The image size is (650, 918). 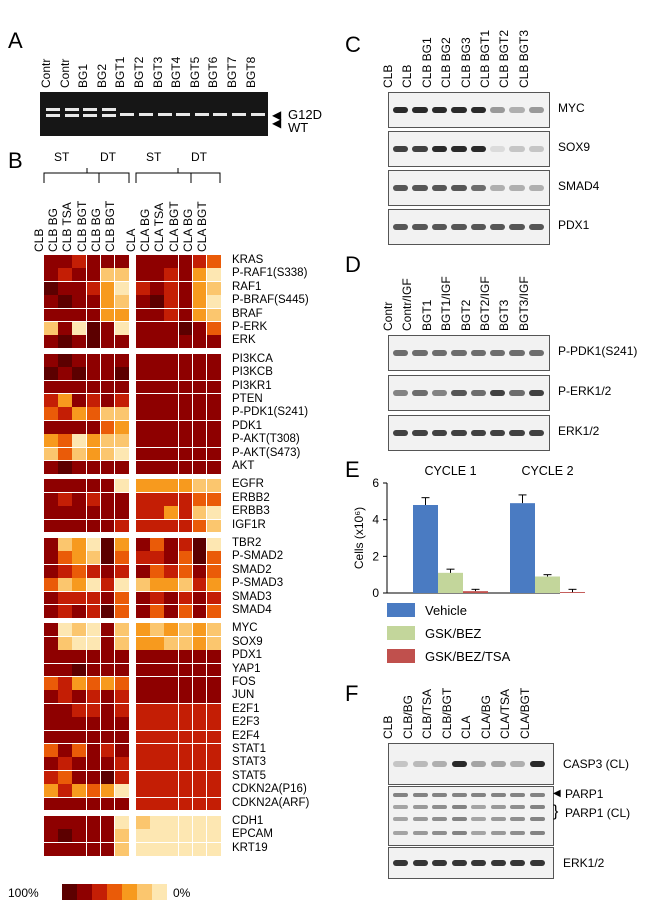 What do you see at coordinates (202, 226) in the screenshot?
I see `heatmap-col-label: CLA BGT` at bounding box center [202, 226].